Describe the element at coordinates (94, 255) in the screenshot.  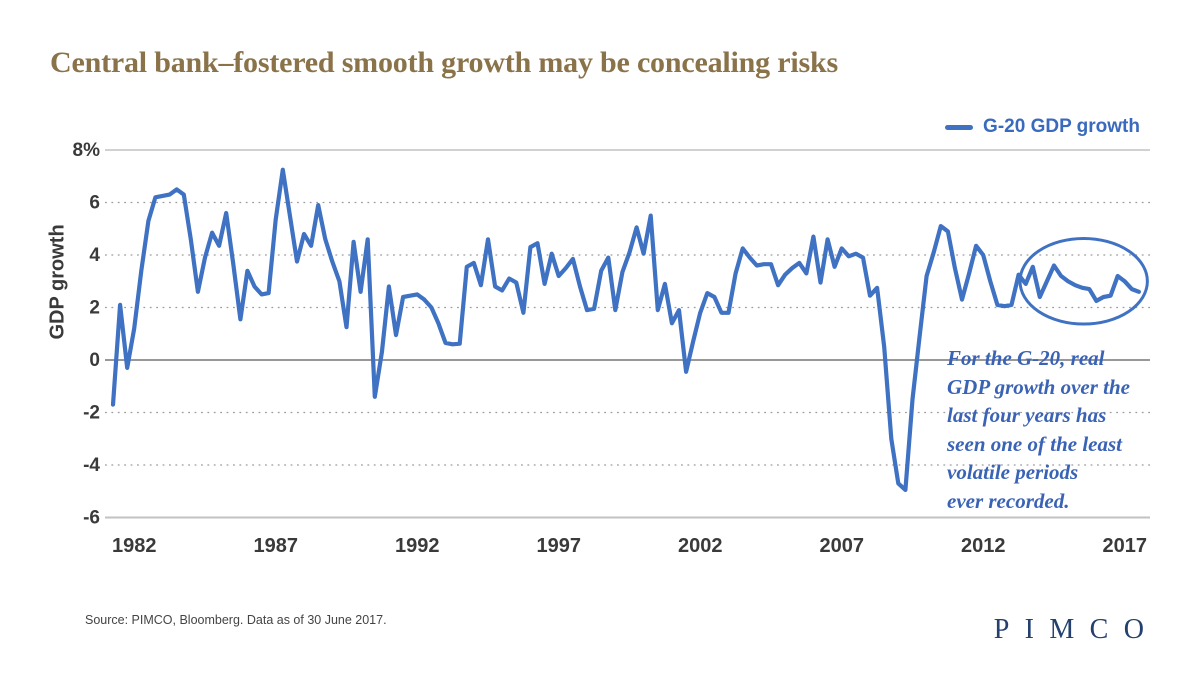
I see `y-tick-label: 4` at that location.